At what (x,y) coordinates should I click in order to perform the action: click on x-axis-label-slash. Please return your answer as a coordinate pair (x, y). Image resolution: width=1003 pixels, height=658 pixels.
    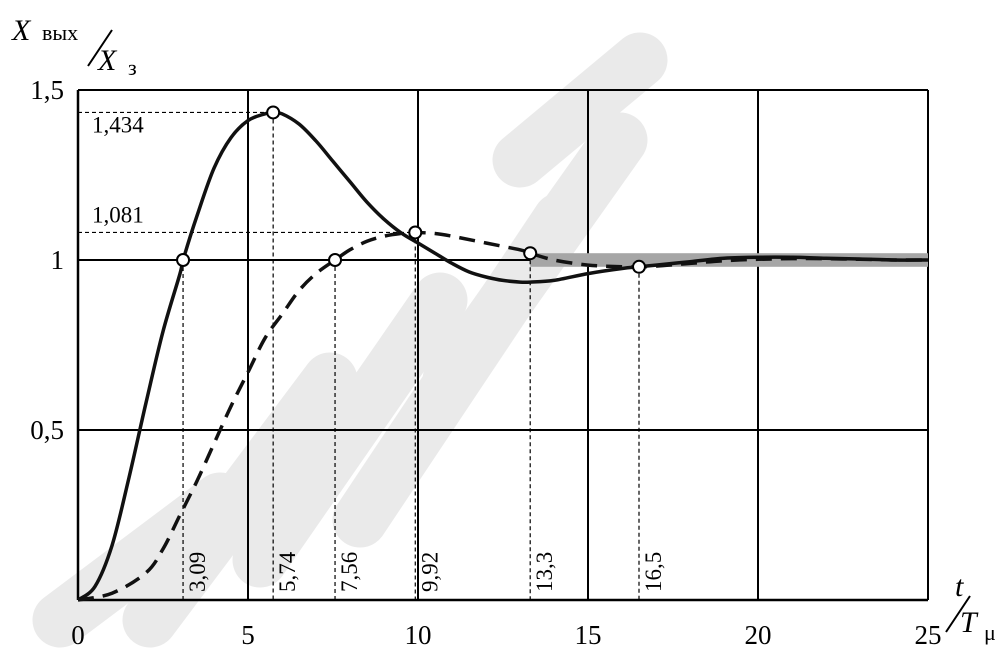
    Looking at the image, I should click on (958, 614).